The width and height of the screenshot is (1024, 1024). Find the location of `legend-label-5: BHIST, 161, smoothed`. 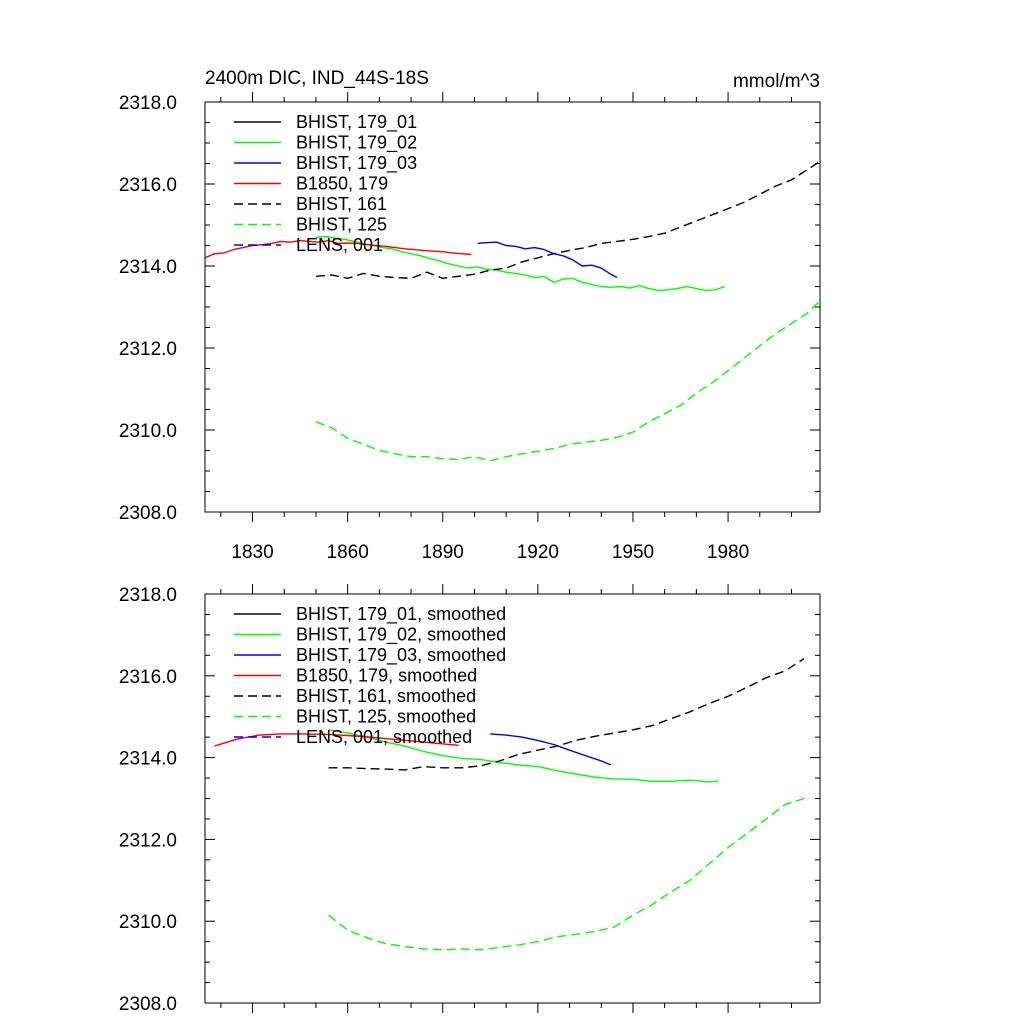

legend-label-5: BHIST, 161, smoothed is located at coordinates (386, 696).